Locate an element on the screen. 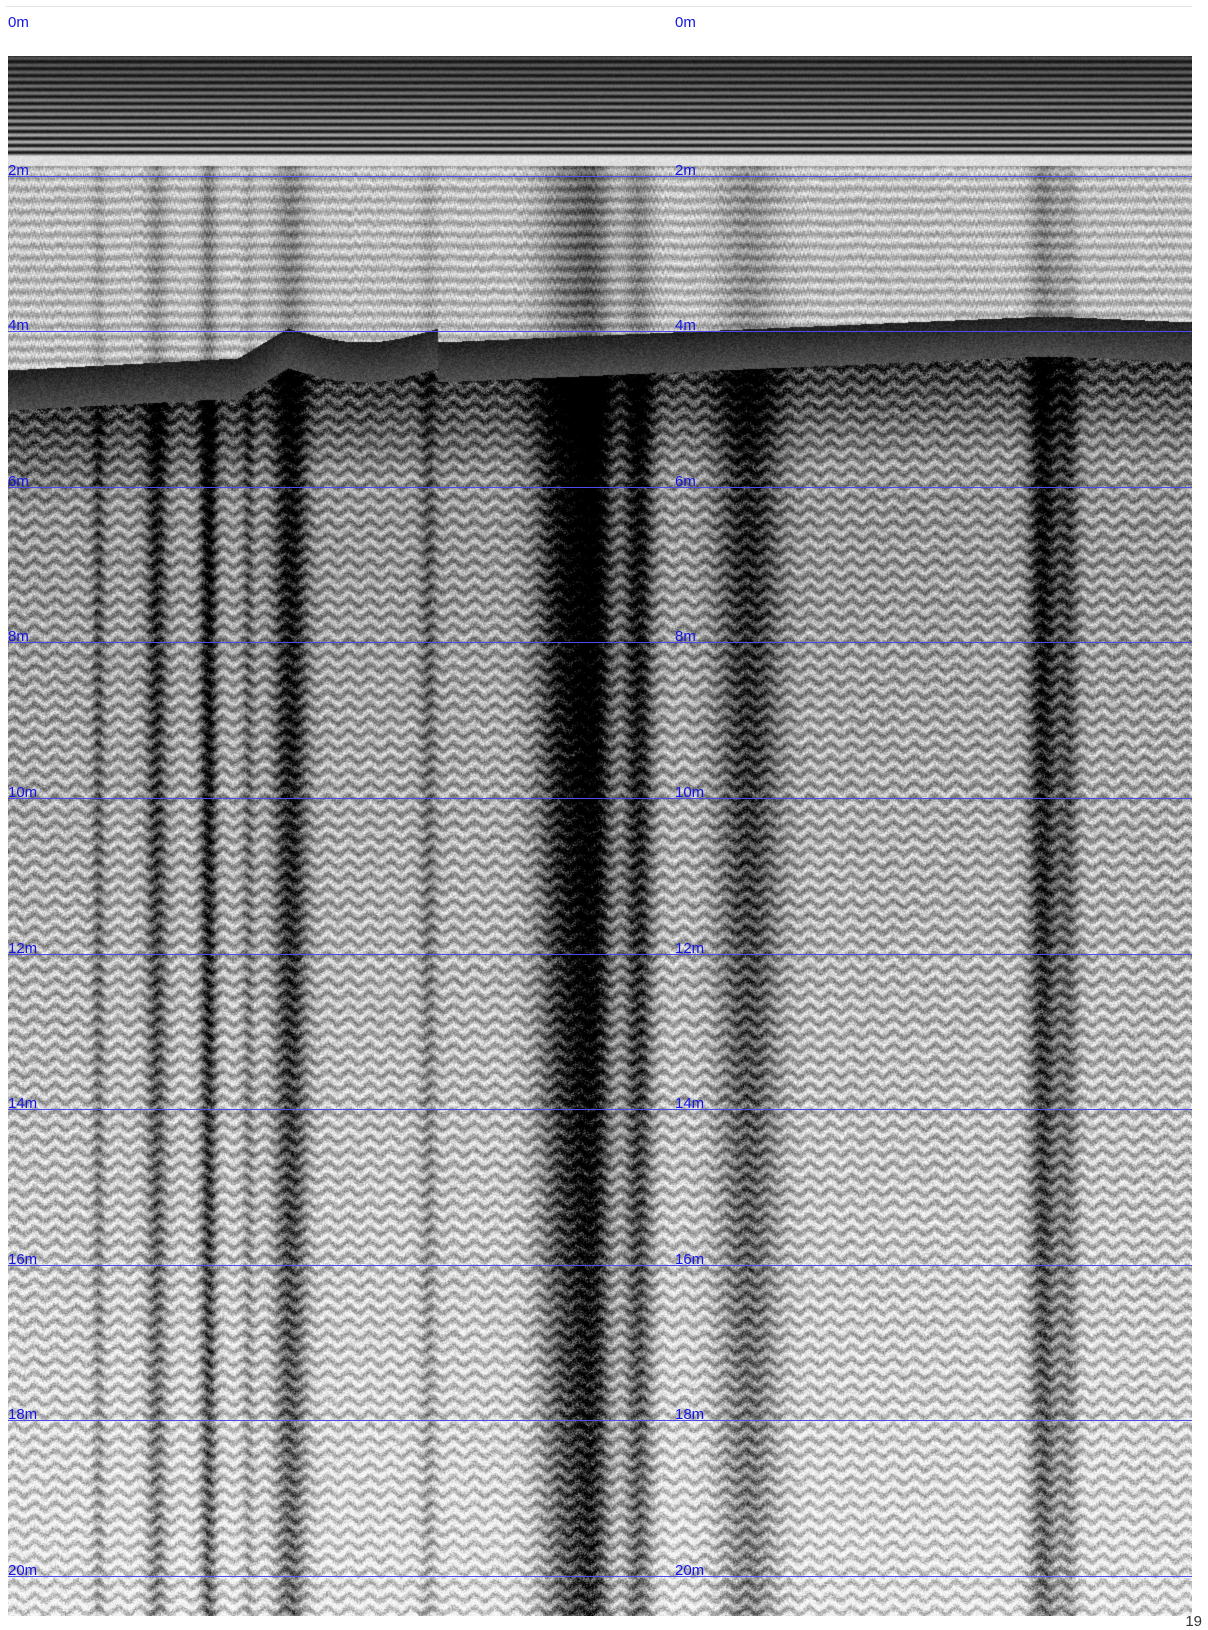 Image resolution: width=1208 pixels, height=1630 pixels. depth-label-right: 8m is located at coordinates (685, 637).